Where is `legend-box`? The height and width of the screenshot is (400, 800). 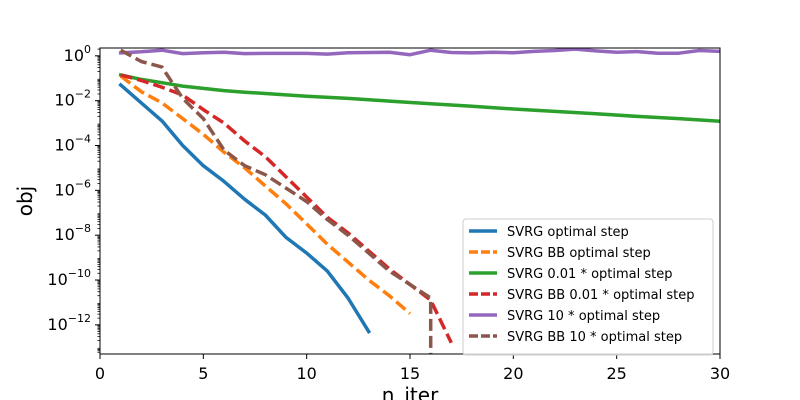
legend-box is located at coordinates (588, 287).